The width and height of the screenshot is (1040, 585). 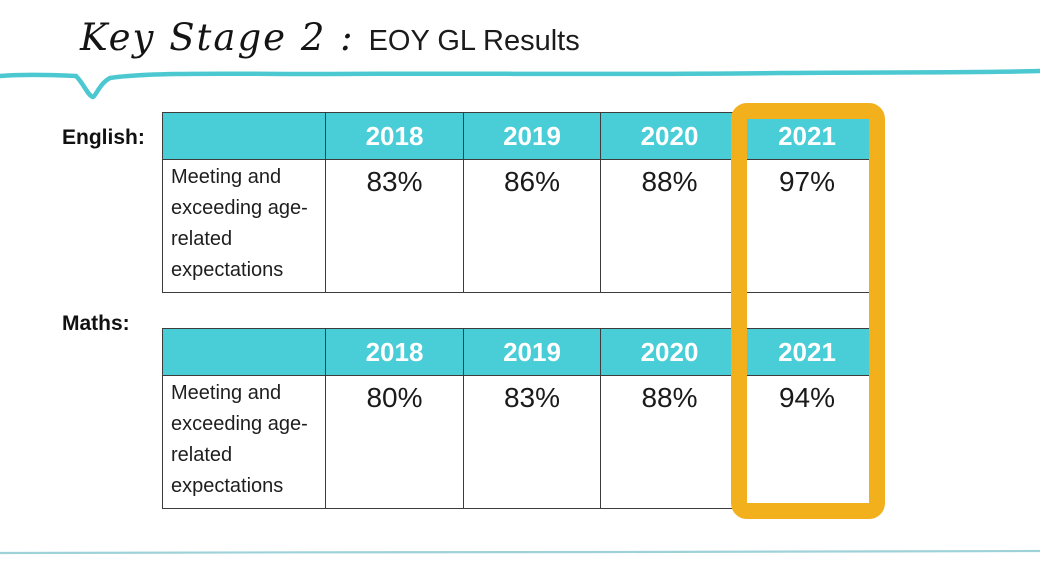 What do you see at coordinates (394, 352) in the screenshot?
I see `table-maths-year-2018: 2018` at bounding box center [394, 352].